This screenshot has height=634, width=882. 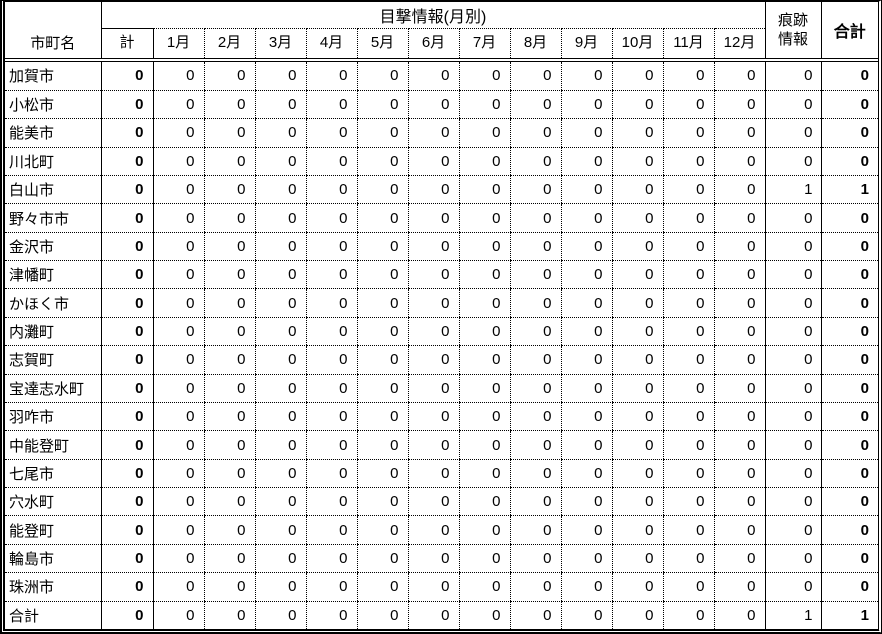 I want to click on trace-header-line2: 情報, so click(x=793, y=39).